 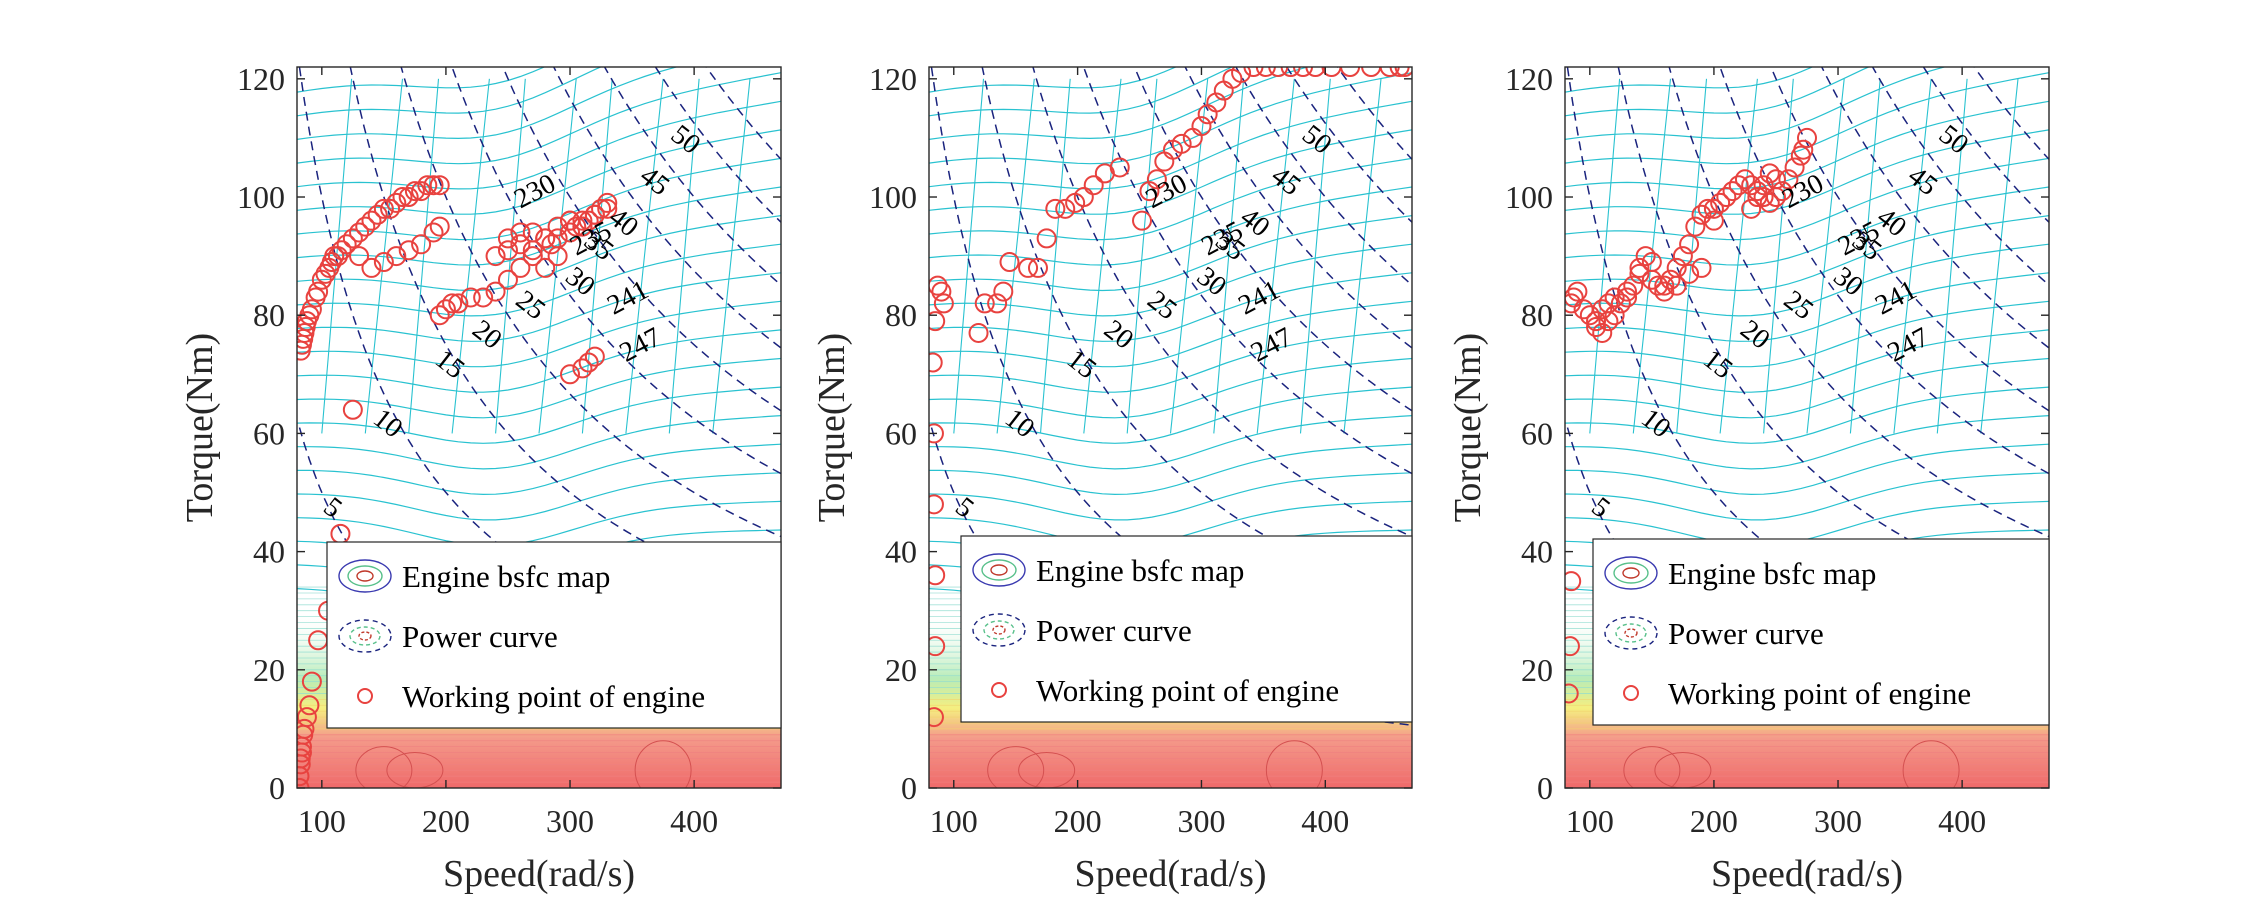 I want to click on power-curve-label: 15, so click(x=449, y=365).